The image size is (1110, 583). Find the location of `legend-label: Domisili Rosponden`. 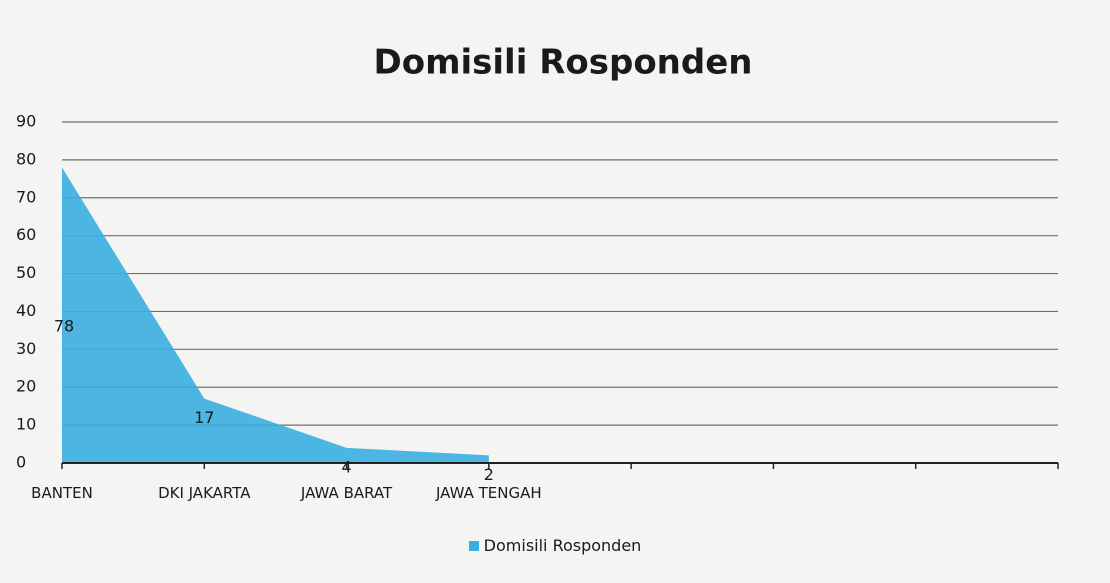

legend-label: Domisili Rosponden is located at coordinates (562, 545).